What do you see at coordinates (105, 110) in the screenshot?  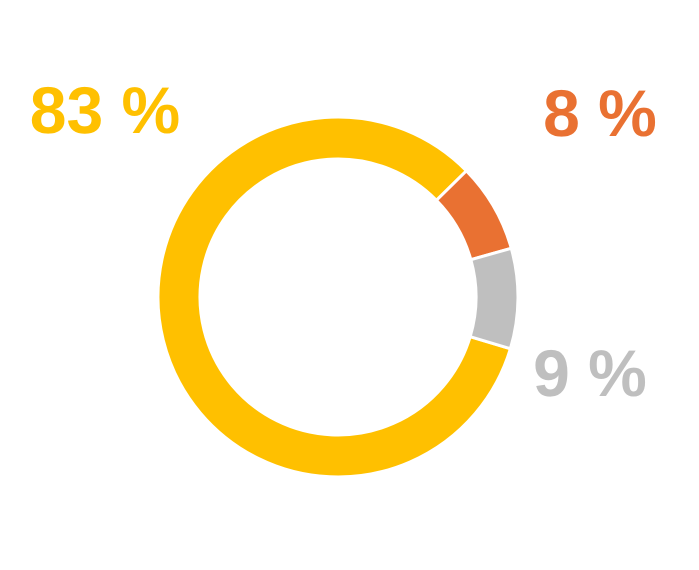 I see `data-label: 83 %` at bounding box center [105, 110].